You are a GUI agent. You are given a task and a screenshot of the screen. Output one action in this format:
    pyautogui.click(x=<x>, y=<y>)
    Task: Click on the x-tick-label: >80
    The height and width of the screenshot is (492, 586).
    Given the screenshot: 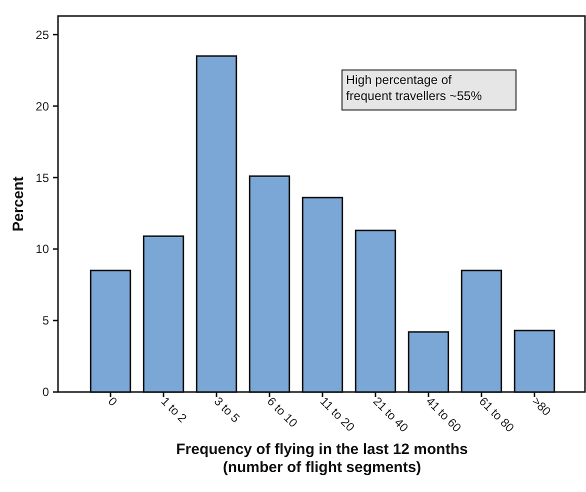 What is the action you would take?
    pyautogui.click(x=541, y=406)
    